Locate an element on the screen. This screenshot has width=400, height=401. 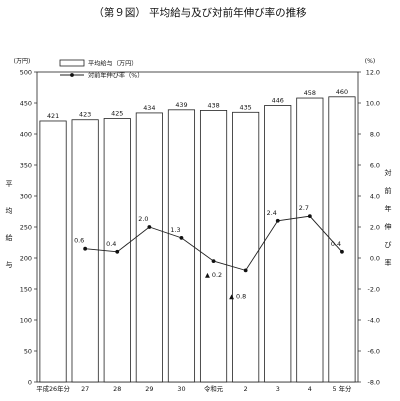
growth-value-label: 0.6 is located at coordinates (79, 241).